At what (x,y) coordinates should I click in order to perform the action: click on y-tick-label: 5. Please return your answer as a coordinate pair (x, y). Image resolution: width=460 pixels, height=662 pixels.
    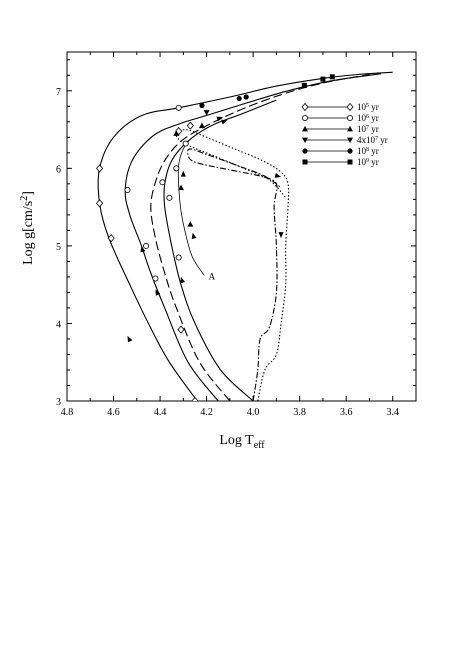
    Looking at the image, I should click on (58, 247).